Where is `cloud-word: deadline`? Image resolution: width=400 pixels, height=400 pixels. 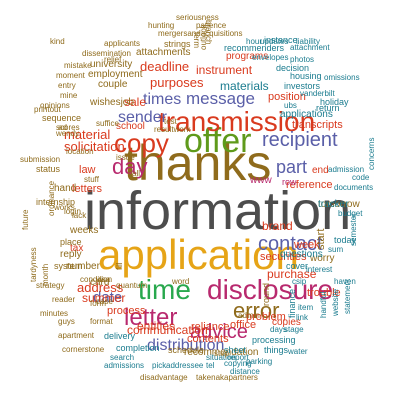
cloud-word: deadline is located at coordinates (165, 66).